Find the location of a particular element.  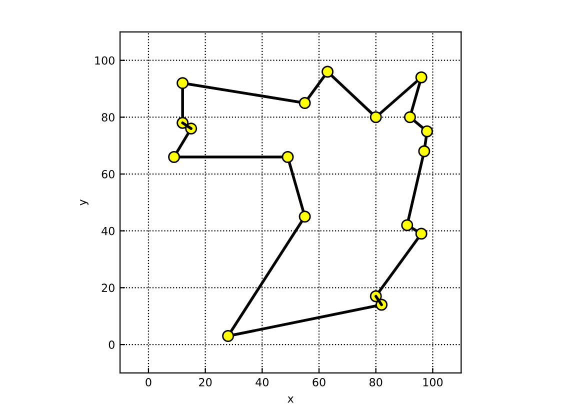

y-tick-label: 0 is located at coordinates (111, 344).